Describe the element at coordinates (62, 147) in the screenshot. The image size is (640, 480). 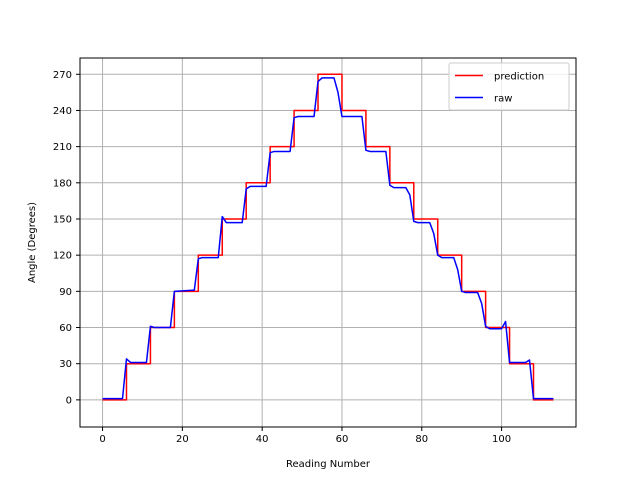
I see `y-tick-label: 210` at that location.